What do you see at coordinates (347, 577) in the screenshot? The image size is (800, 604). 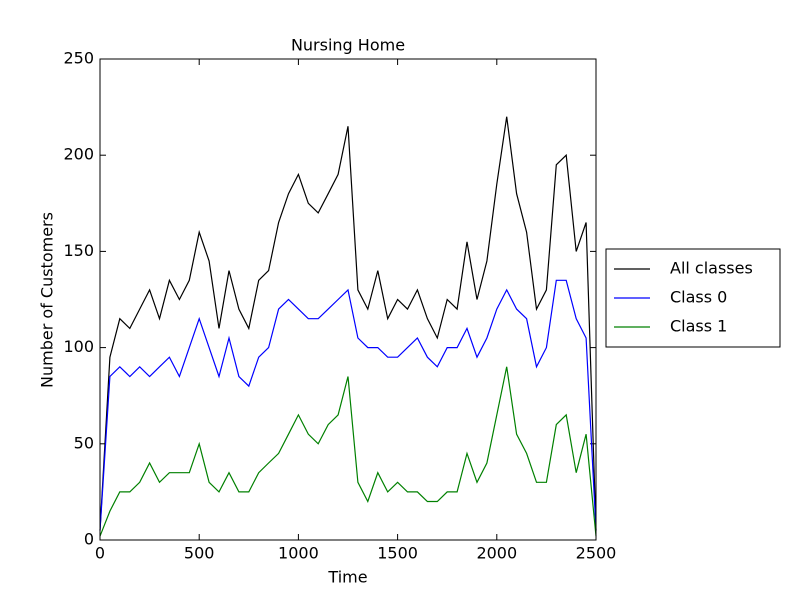 I see `x-axis-label: Time` at bounding box center [347, 577].